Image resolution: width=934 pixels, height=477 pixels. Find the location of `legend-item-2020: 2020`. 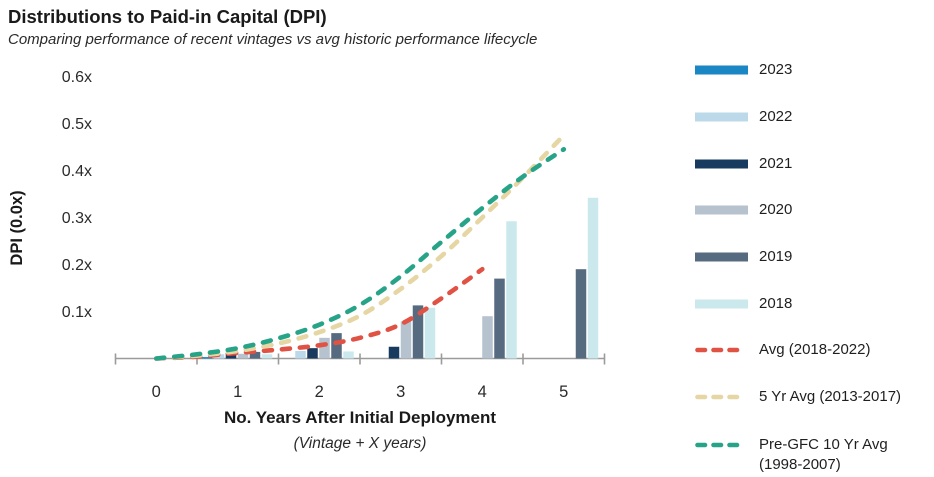

legend-item-2020: 2020 is located at coordinates (812, 210).